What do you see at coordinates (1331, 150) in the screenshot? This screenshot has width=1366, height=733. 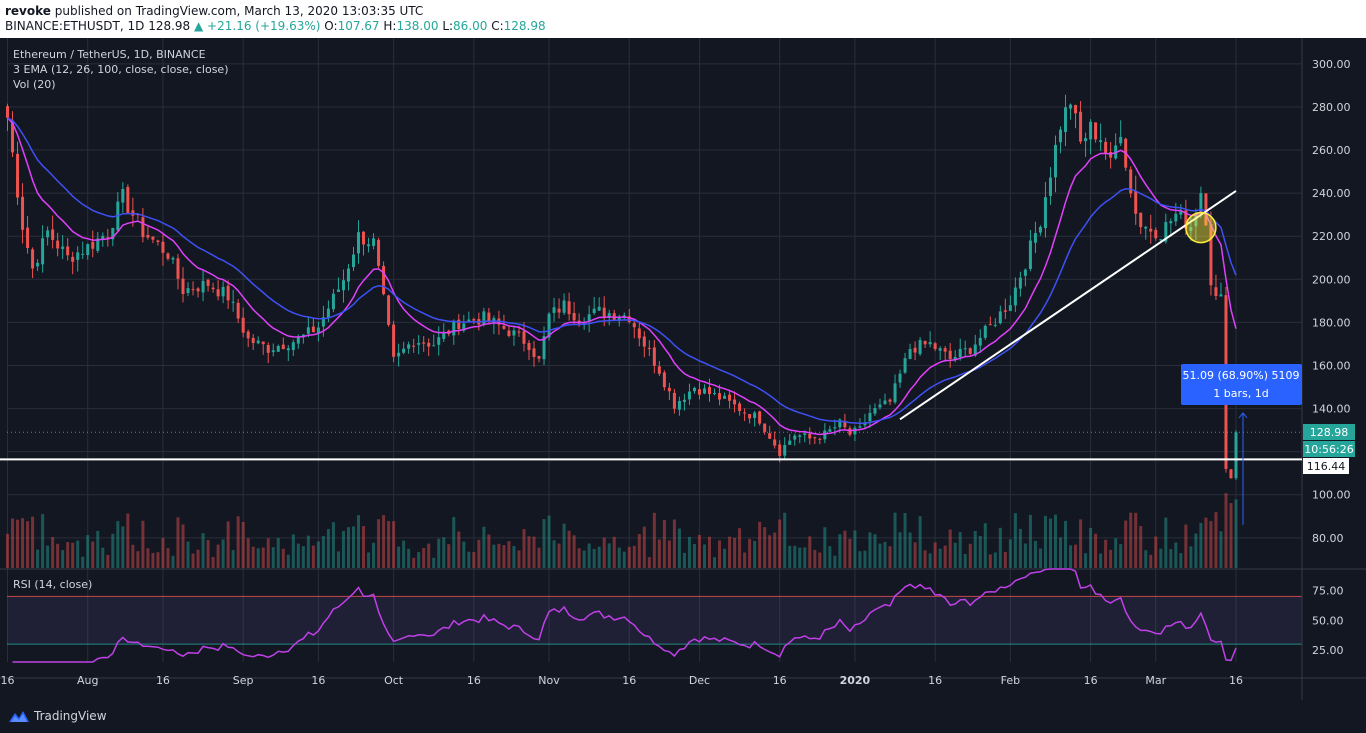 I see `price-tick-label: 260.00` at bounding box center [1331, 150].